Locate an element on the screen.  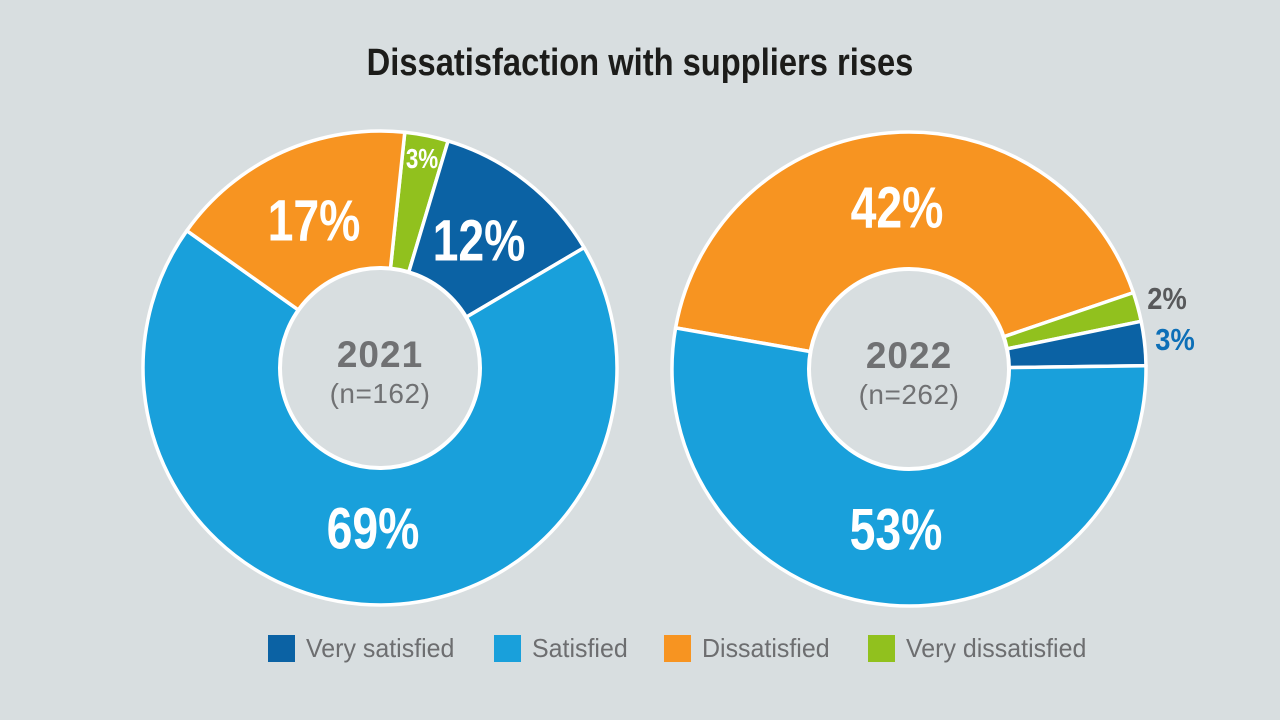
donut-2022-hole is located at coordinates (909, 369).